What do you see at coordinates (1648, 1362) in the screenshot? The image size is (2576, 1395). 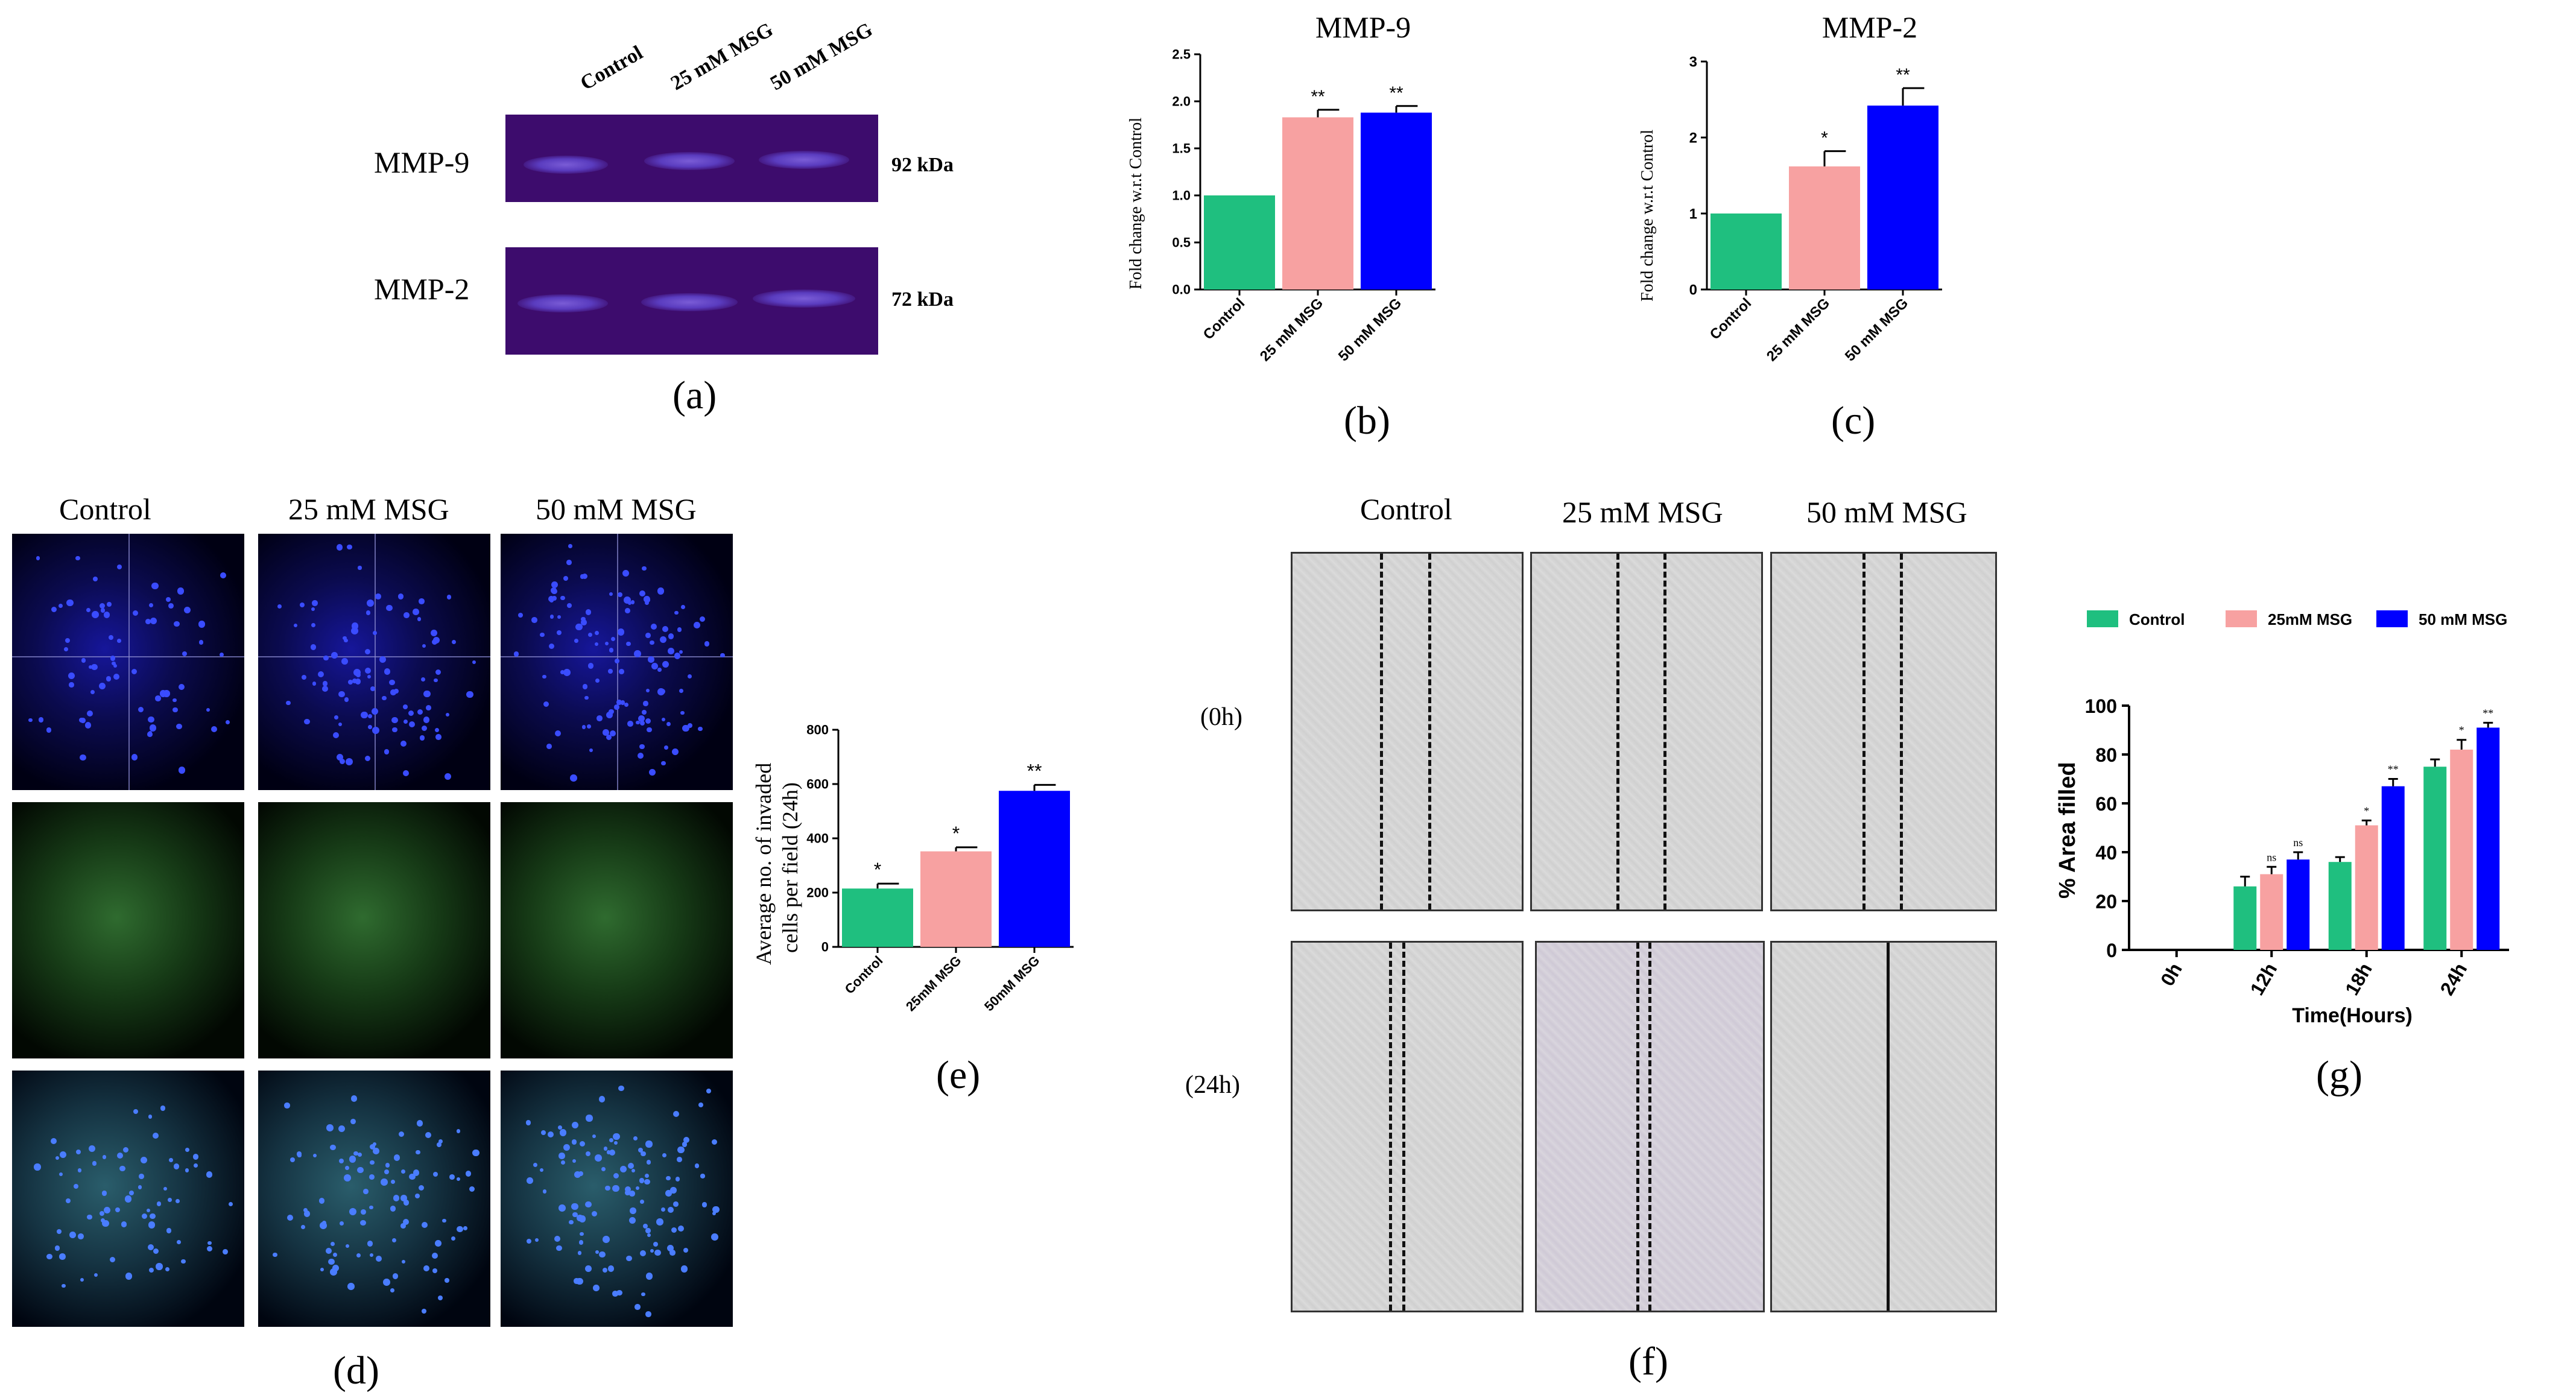 I see `panel-label-f: (f)` at bounding box center [1648, 1362].